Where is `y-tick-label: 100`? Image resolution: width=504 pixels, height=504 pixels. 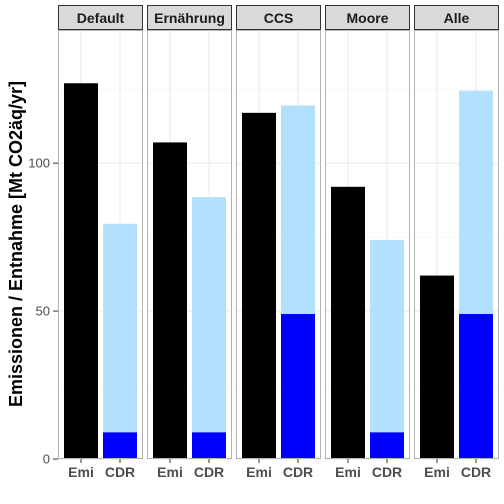
y-tick-label: 100 is located at coordinates (39, 163).